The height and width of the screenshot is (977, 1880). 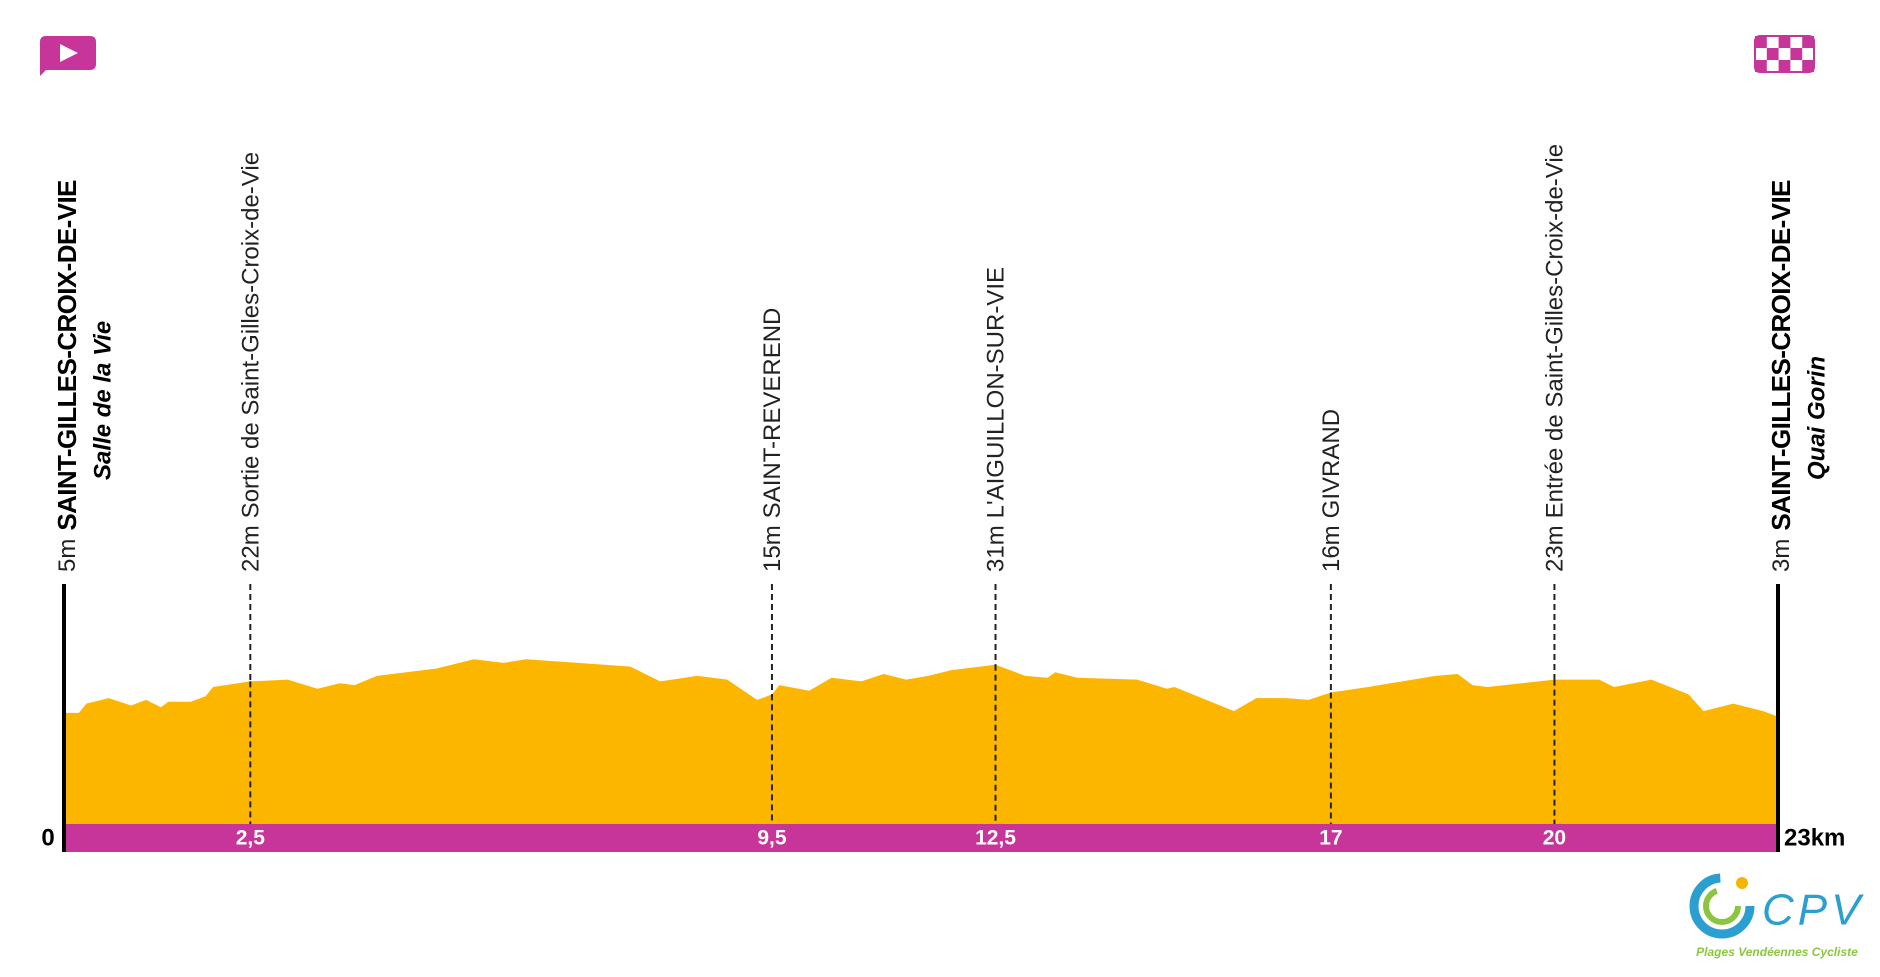 I want to click on logo-swirl, so click(x=1722, y=906).